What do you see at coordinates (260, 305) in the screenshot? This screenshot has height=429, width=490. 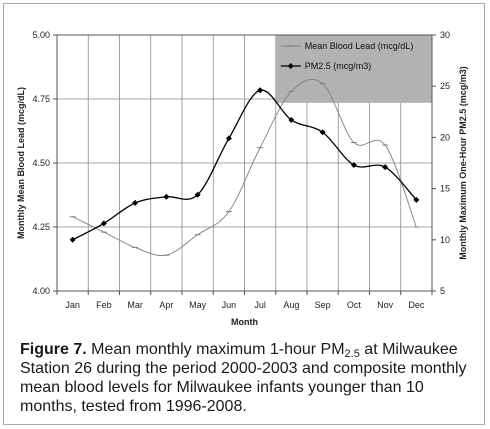 I see `x-tick-label: Jul` at bounding box center [260, 305].